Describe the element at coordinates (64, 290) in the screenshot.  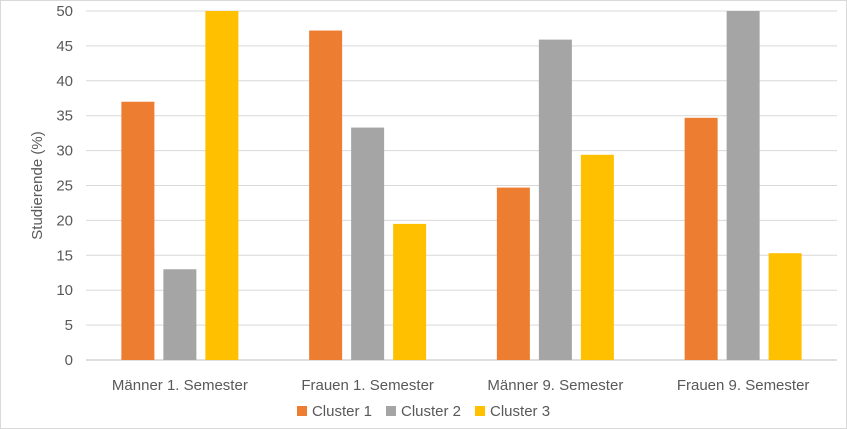
I see `y-tick-label: 10` at that location.